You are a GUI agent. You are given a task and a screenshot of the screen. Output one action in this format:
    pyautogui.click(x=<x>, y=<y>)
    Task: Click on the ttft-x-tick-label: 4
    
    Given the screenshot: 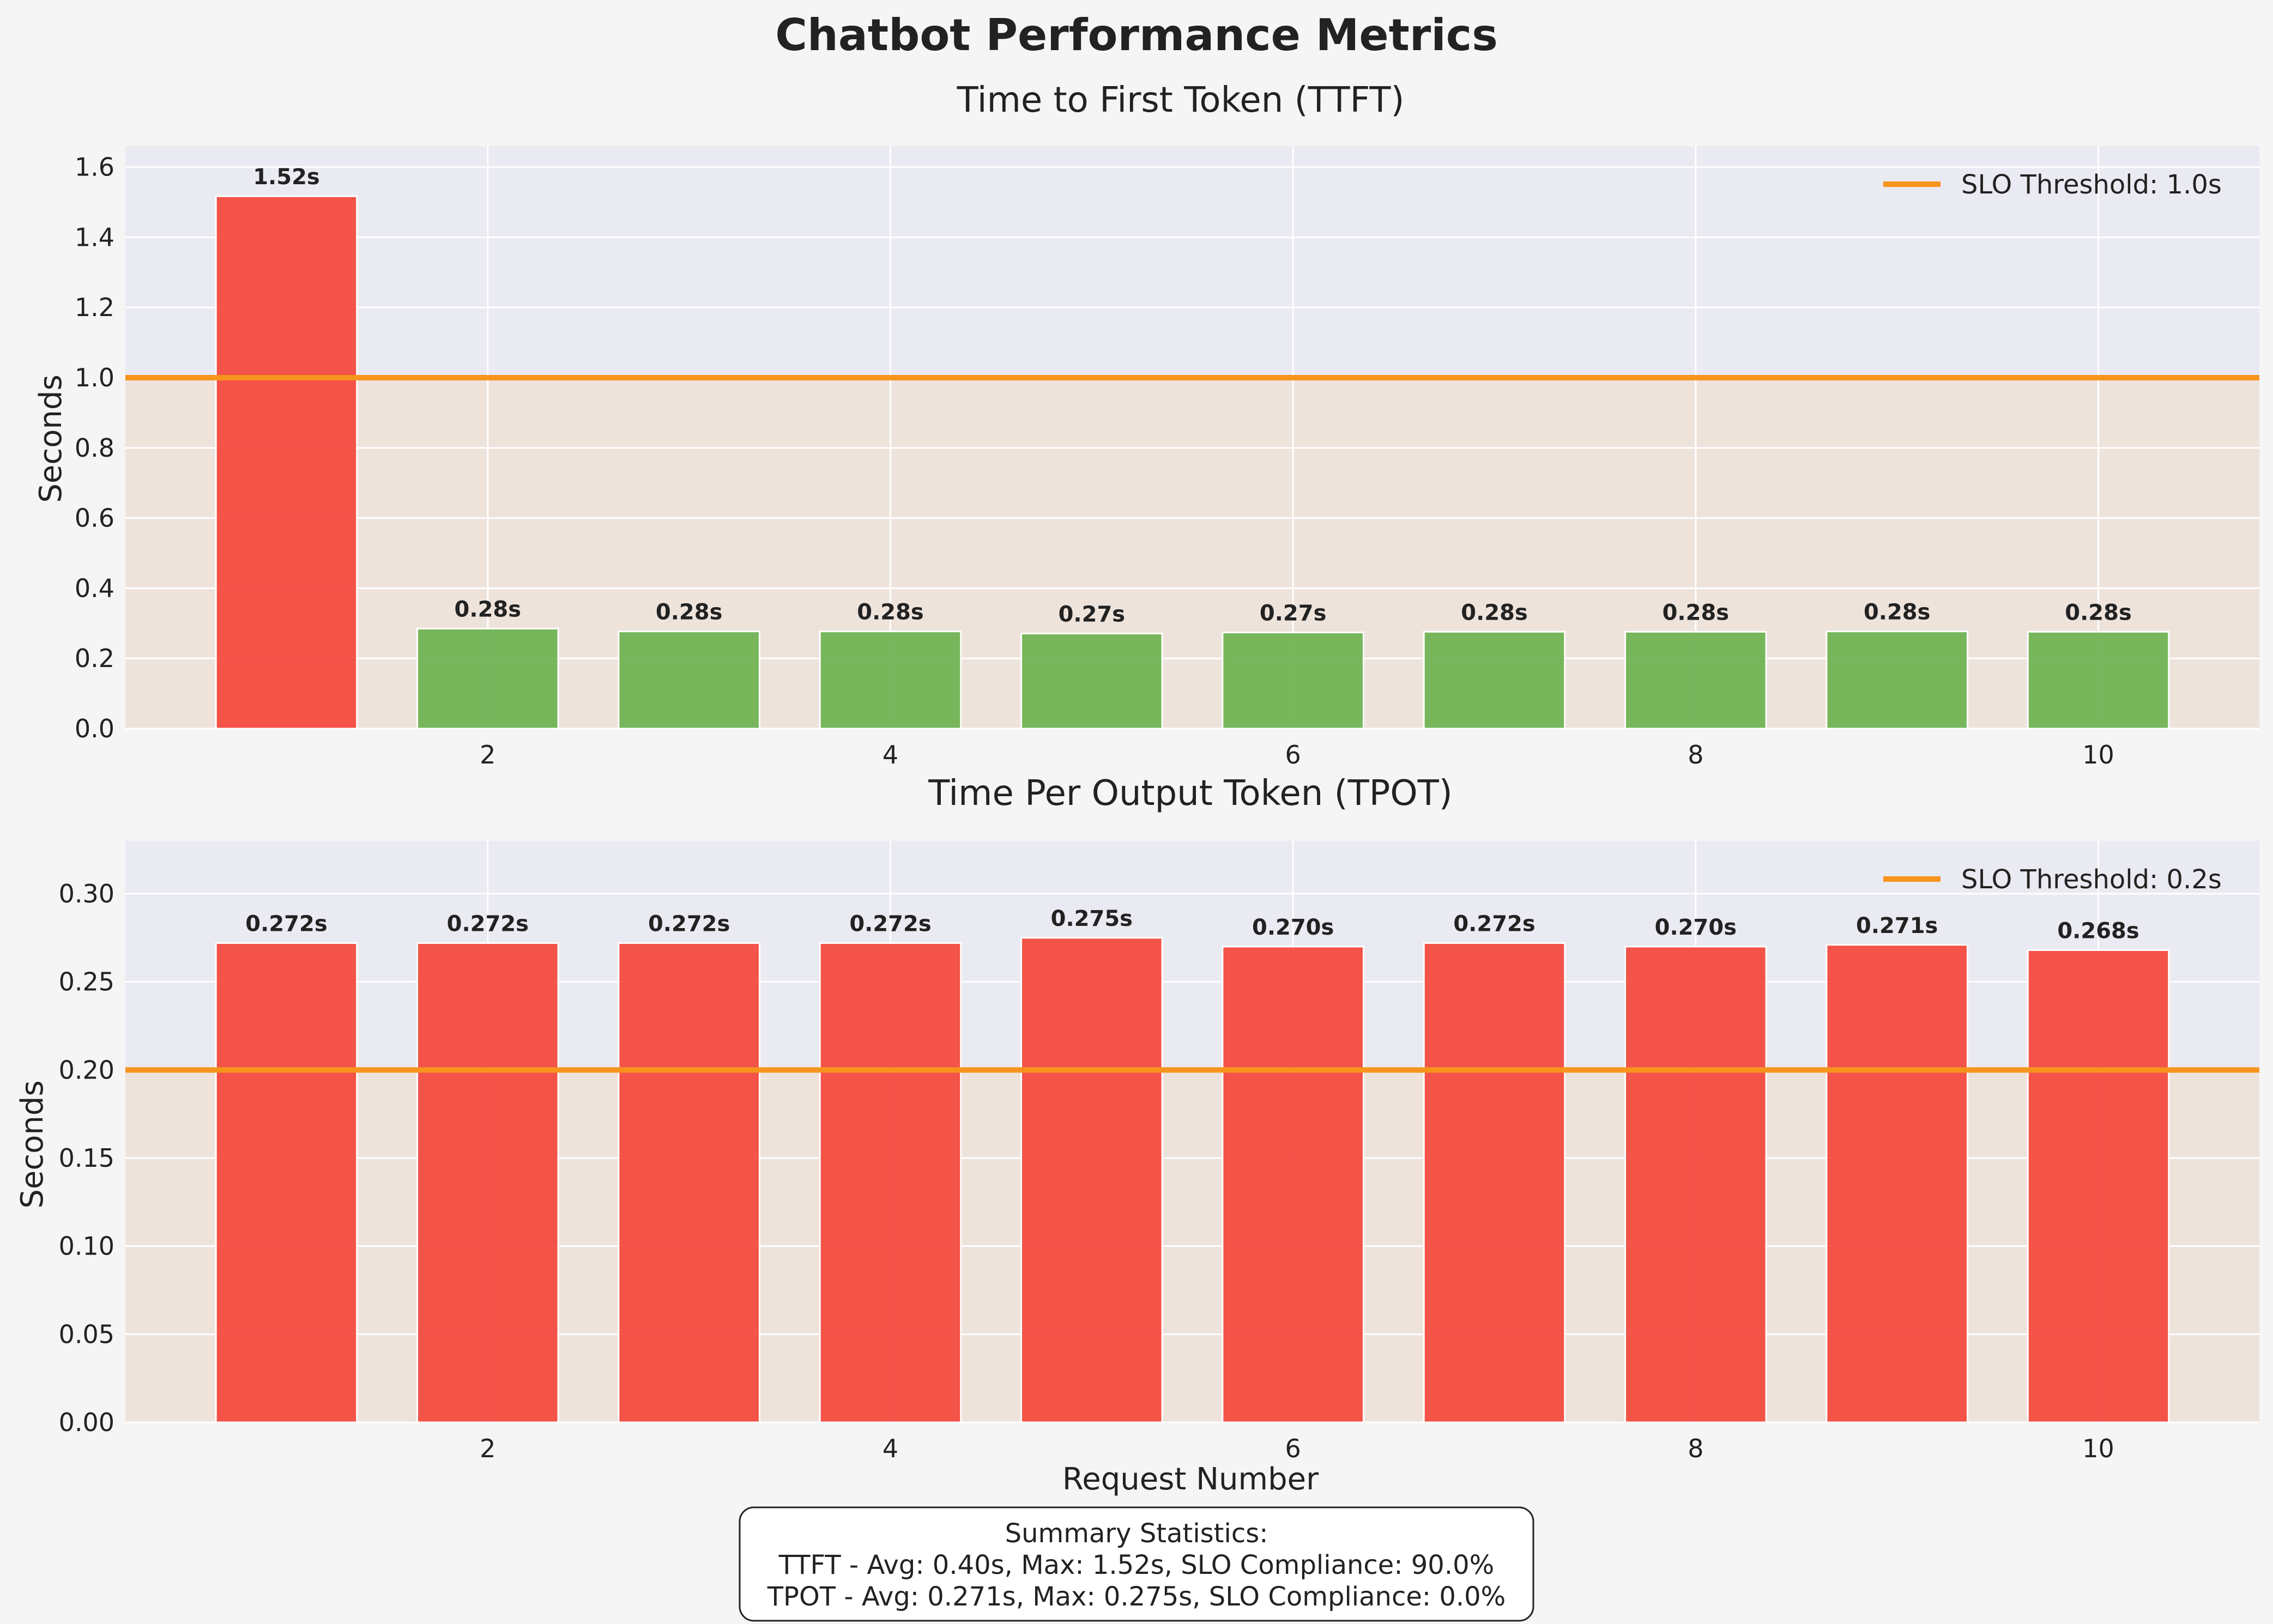 What is the action you would take?
    pyautogui.click(x=890, y=754)
    